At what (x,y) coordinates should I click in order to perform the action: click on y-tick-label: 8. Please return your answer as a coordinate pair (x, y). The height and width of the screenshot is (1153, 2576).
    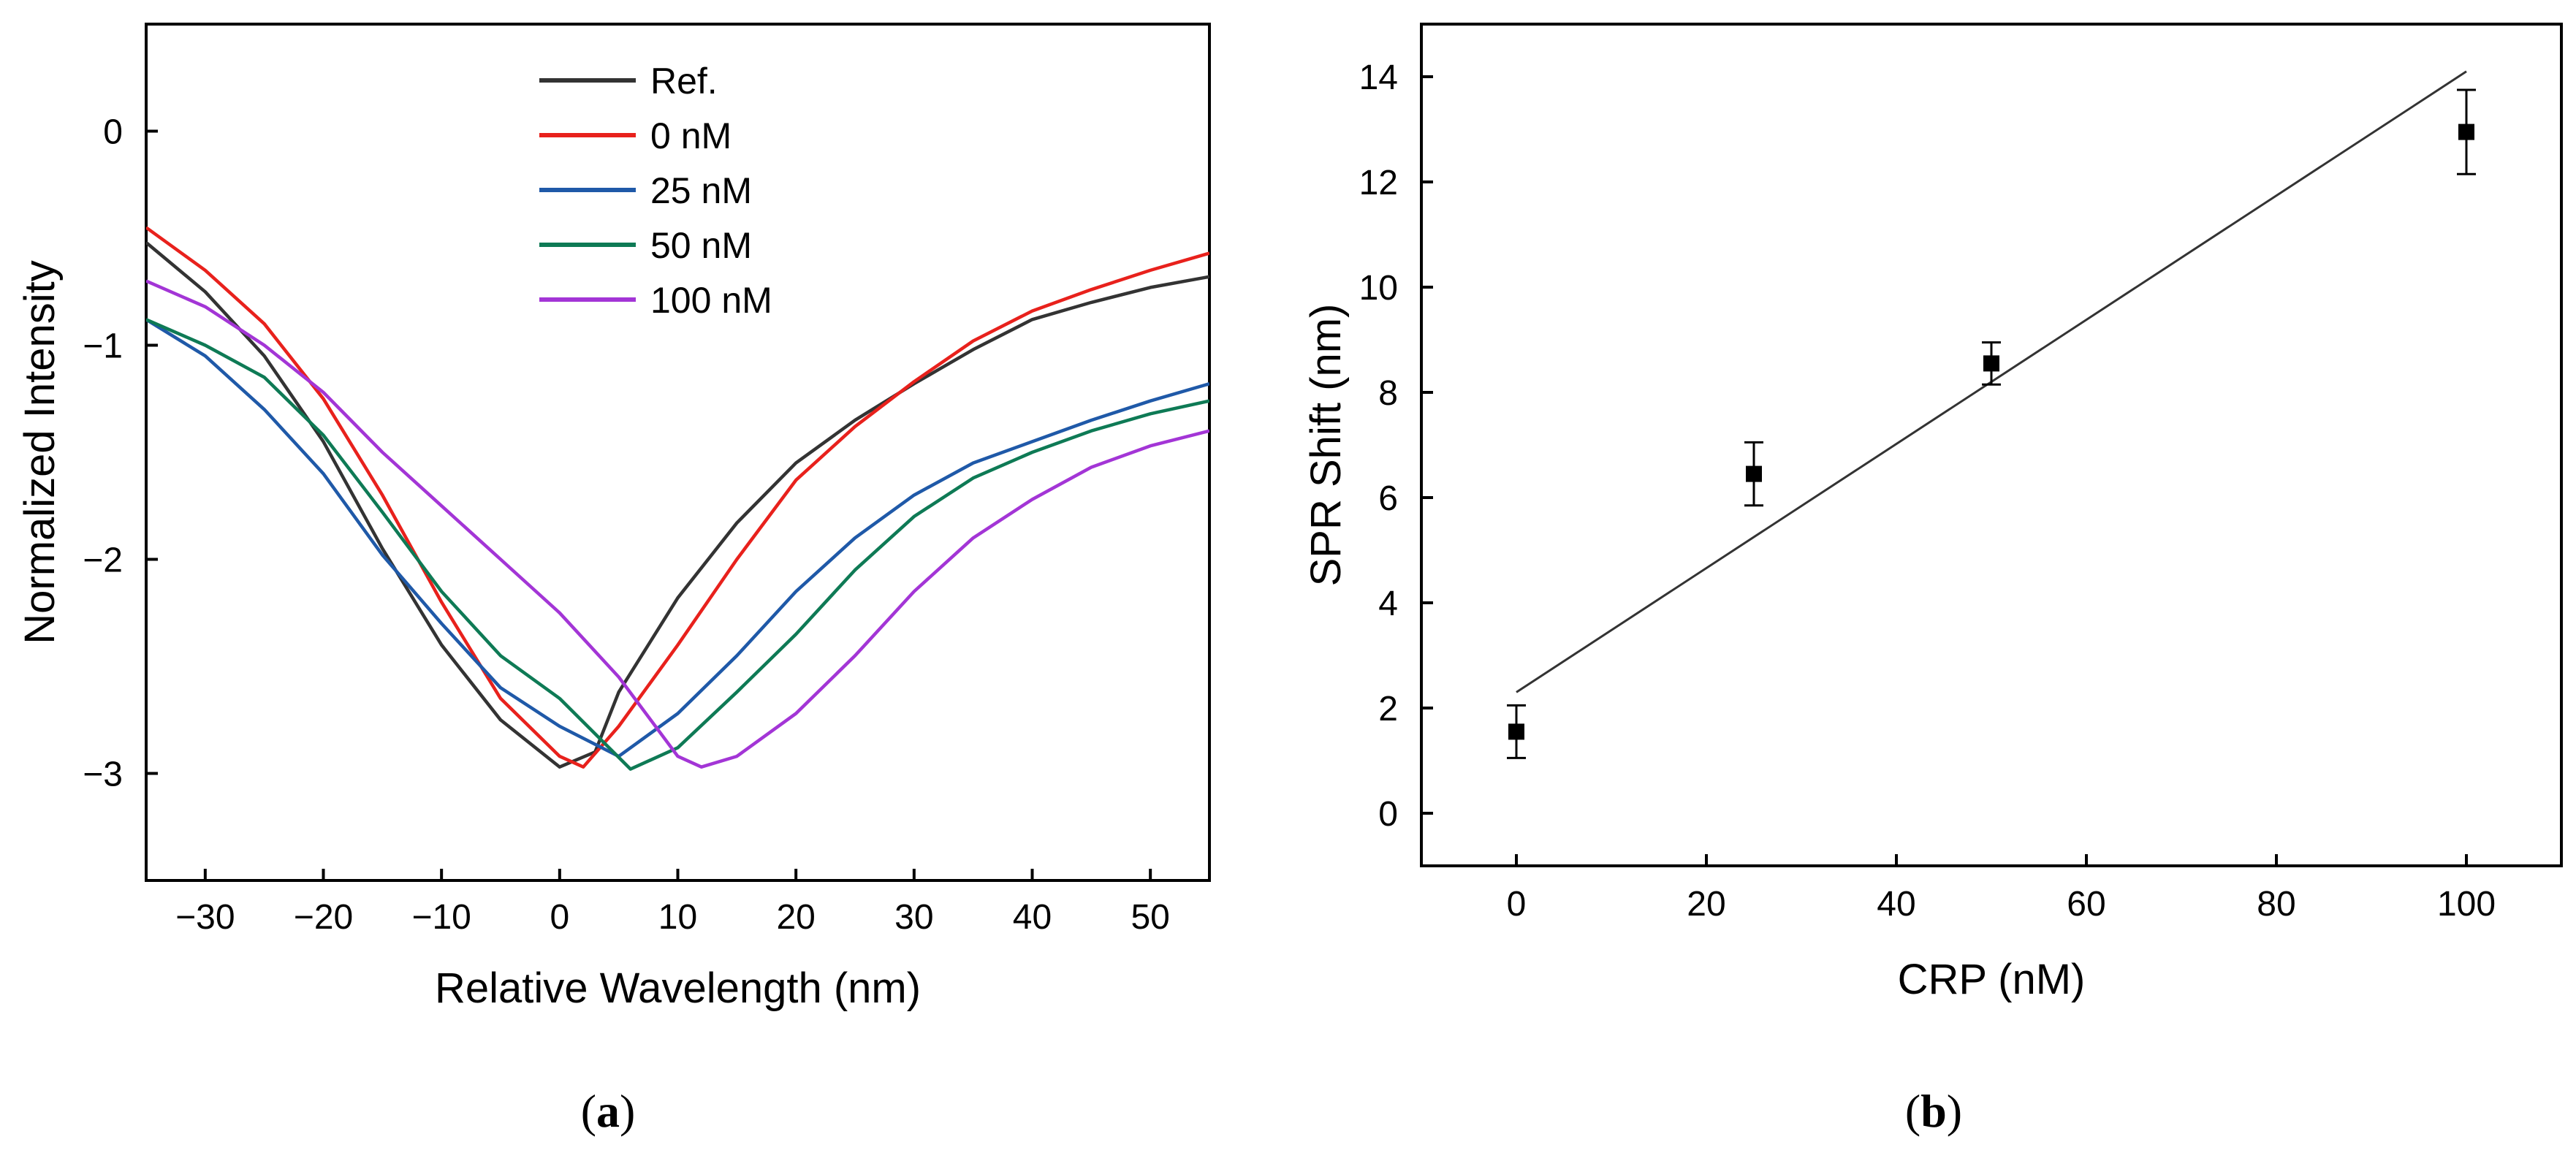
    Looking at the image, I should click on (1388, 394).